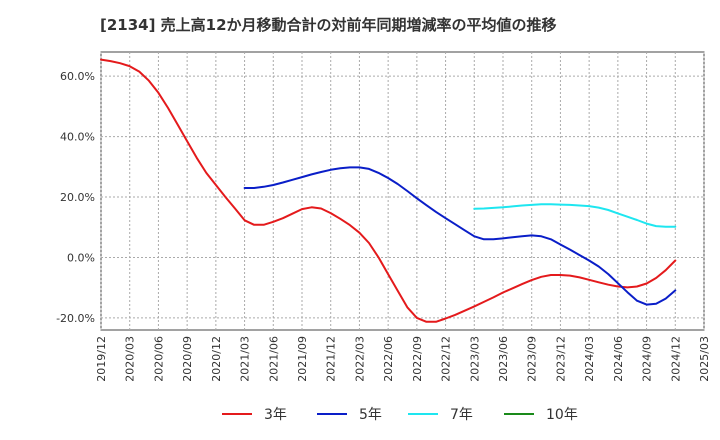 This screenshot has width=720, height=440. I want to click on y-axis-ticks: -20.0% 0.0% 20.0% 40.0% 60.0%, so click(75, 197).